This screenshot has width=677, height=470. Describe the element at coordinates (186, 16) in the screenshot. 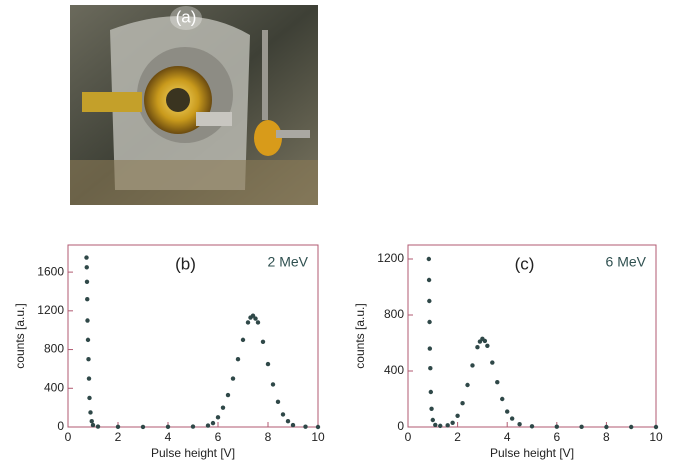

I see `panel-label: (a)` at that location.